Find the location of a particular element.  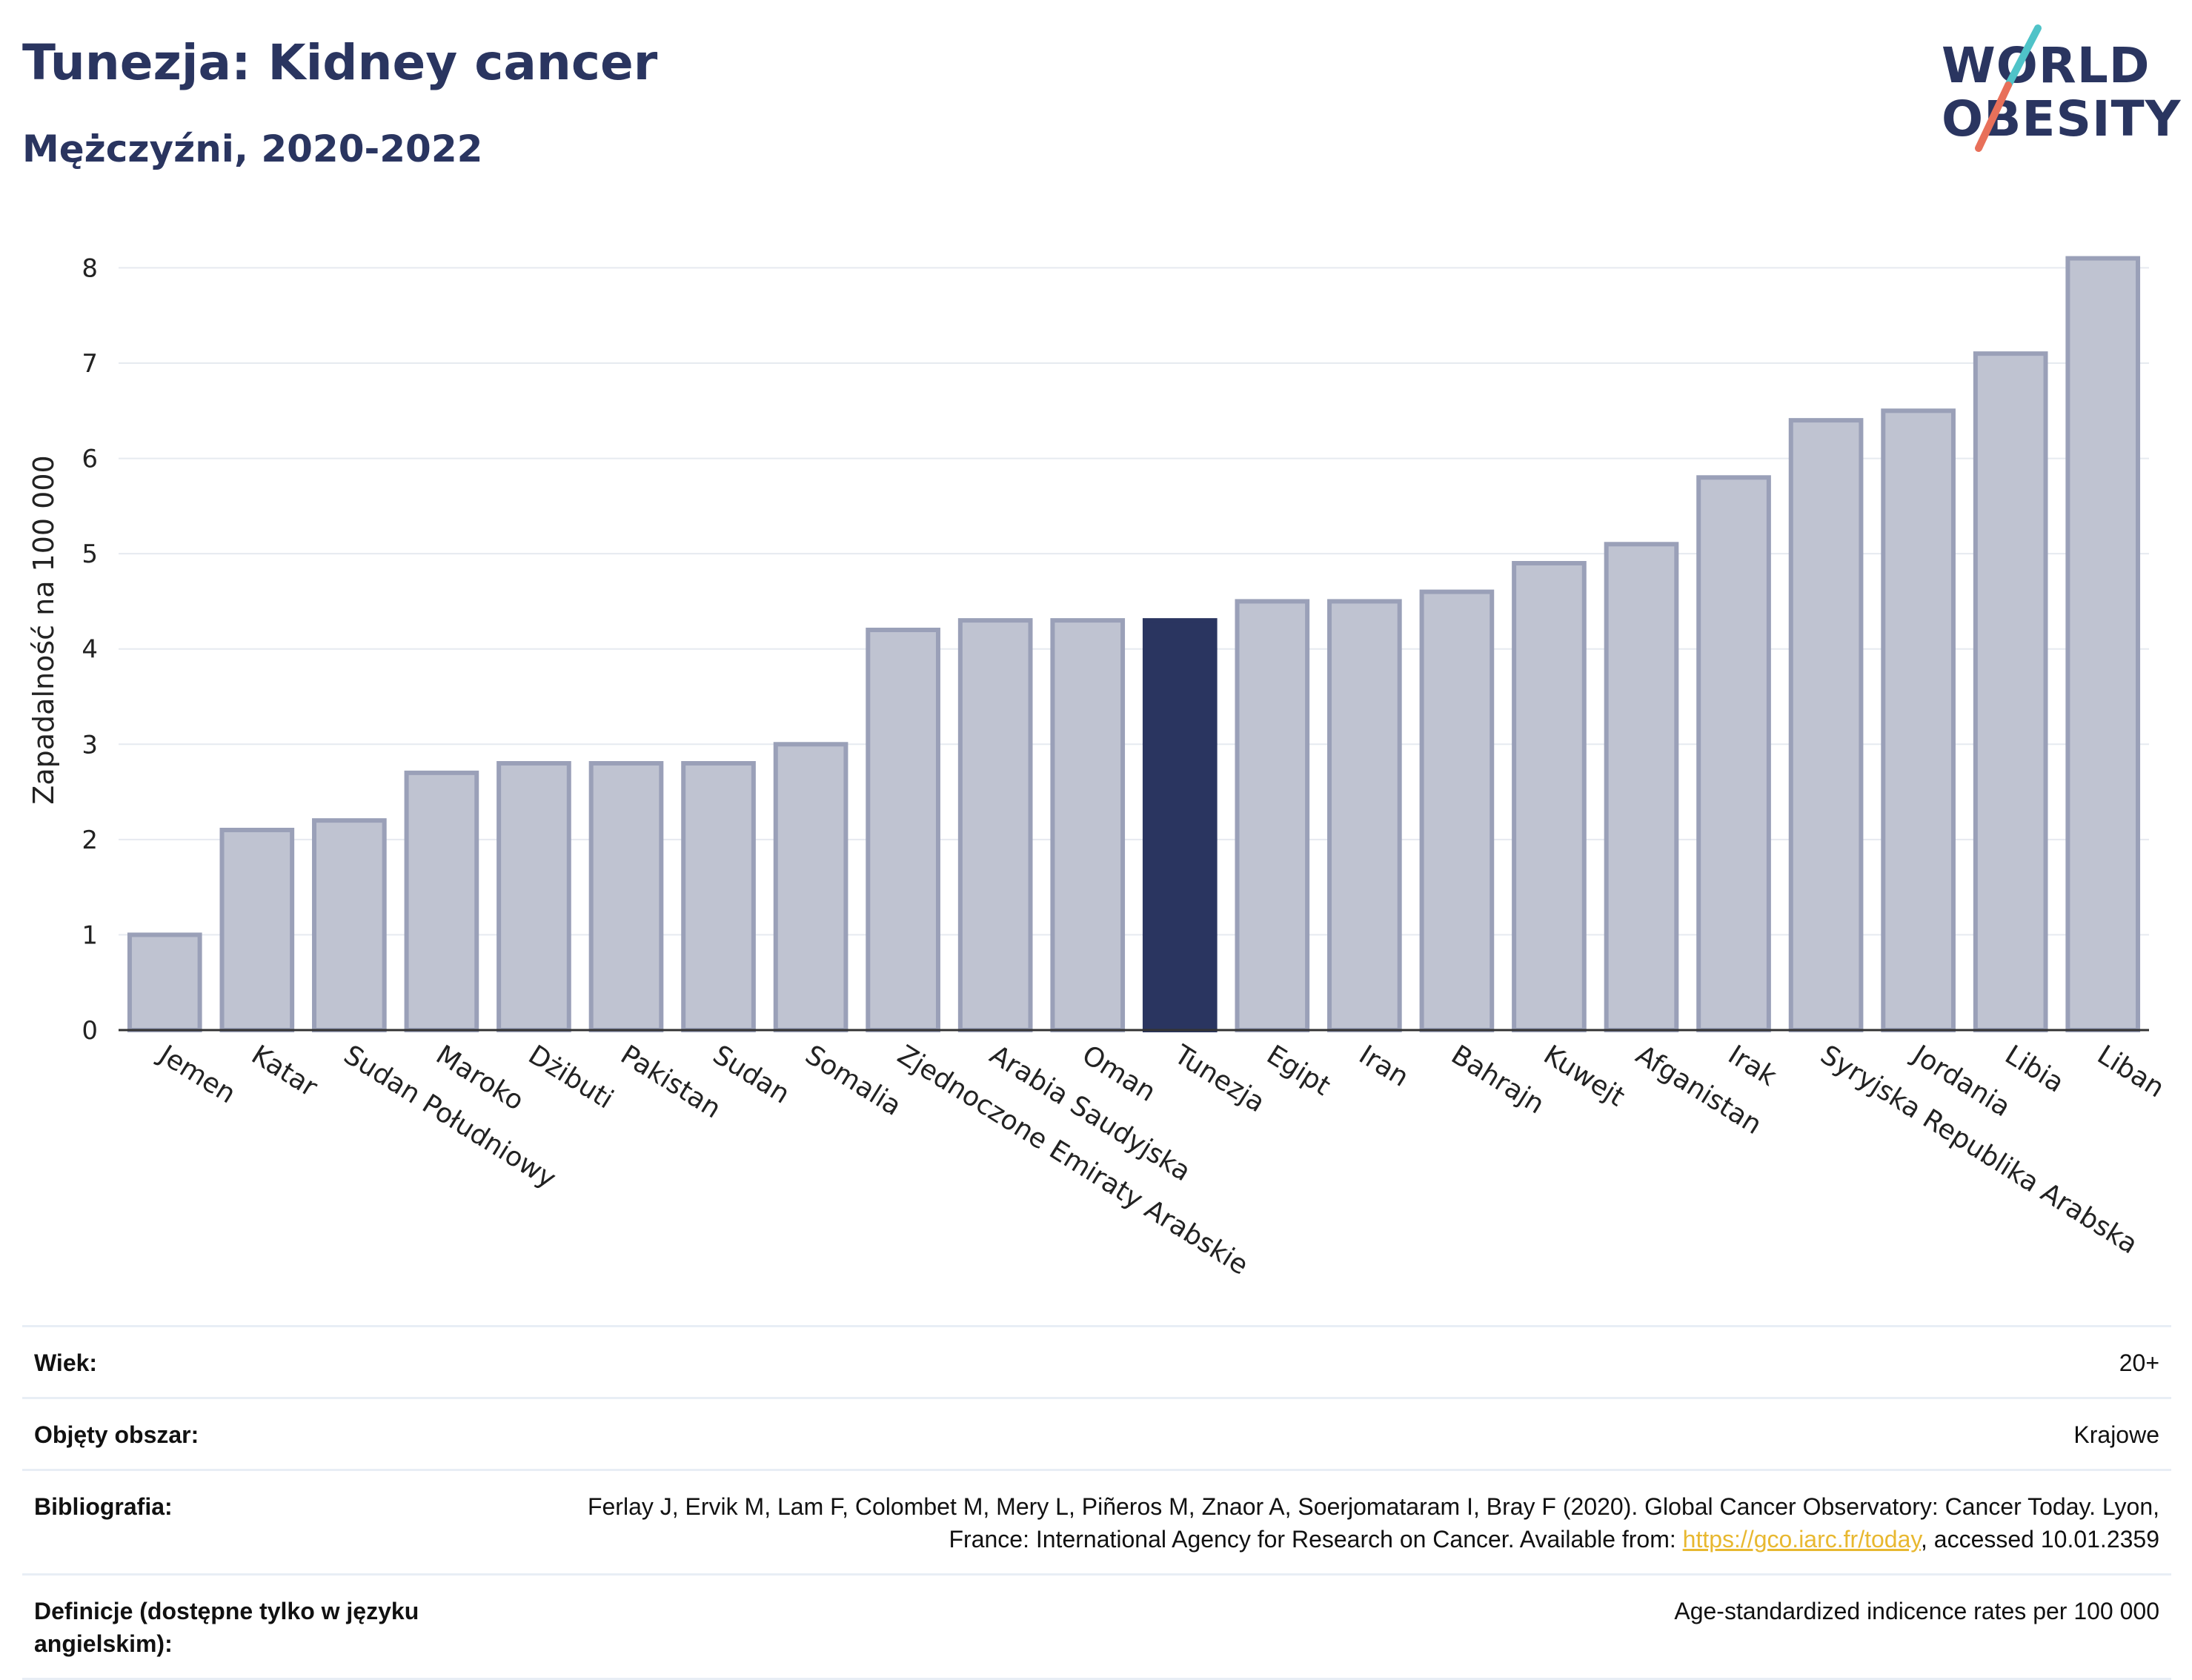

source-link: https://gco.iarc.fr/today is located at coordinates (1801, 1539).